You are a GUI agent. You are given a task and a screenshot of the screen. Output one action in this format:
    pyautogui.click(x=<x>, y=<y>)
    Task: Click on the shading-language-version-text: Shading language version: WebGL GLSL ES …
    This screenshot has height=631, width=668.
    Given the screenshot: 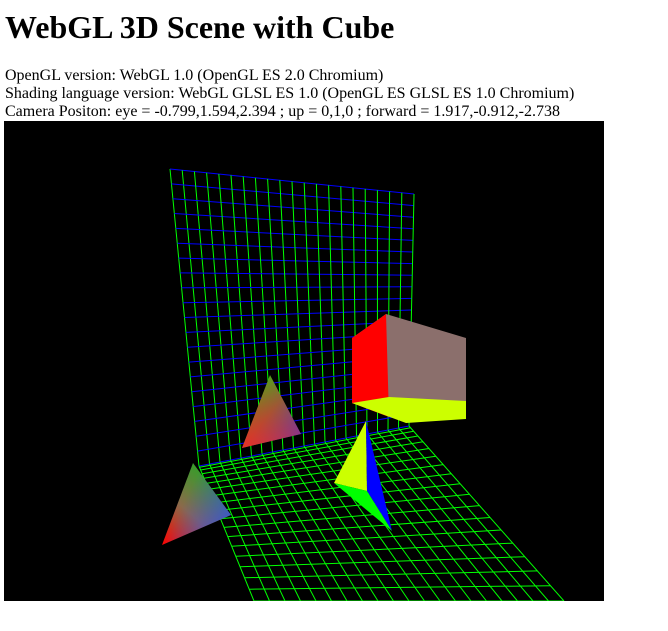 What is the action you would take?
    pyautogui.click(x=290, y=93)
    